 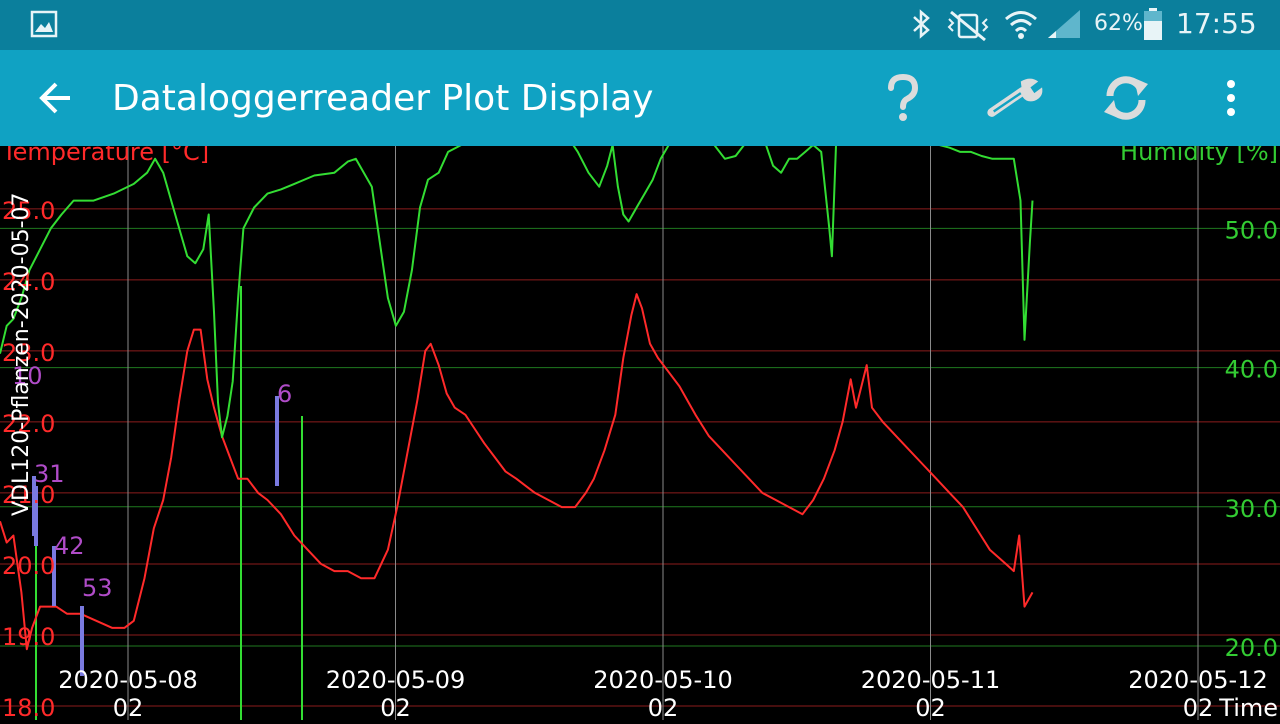 I want to click on temperature-tick-label: 20.0, so click(x=28, y=566).